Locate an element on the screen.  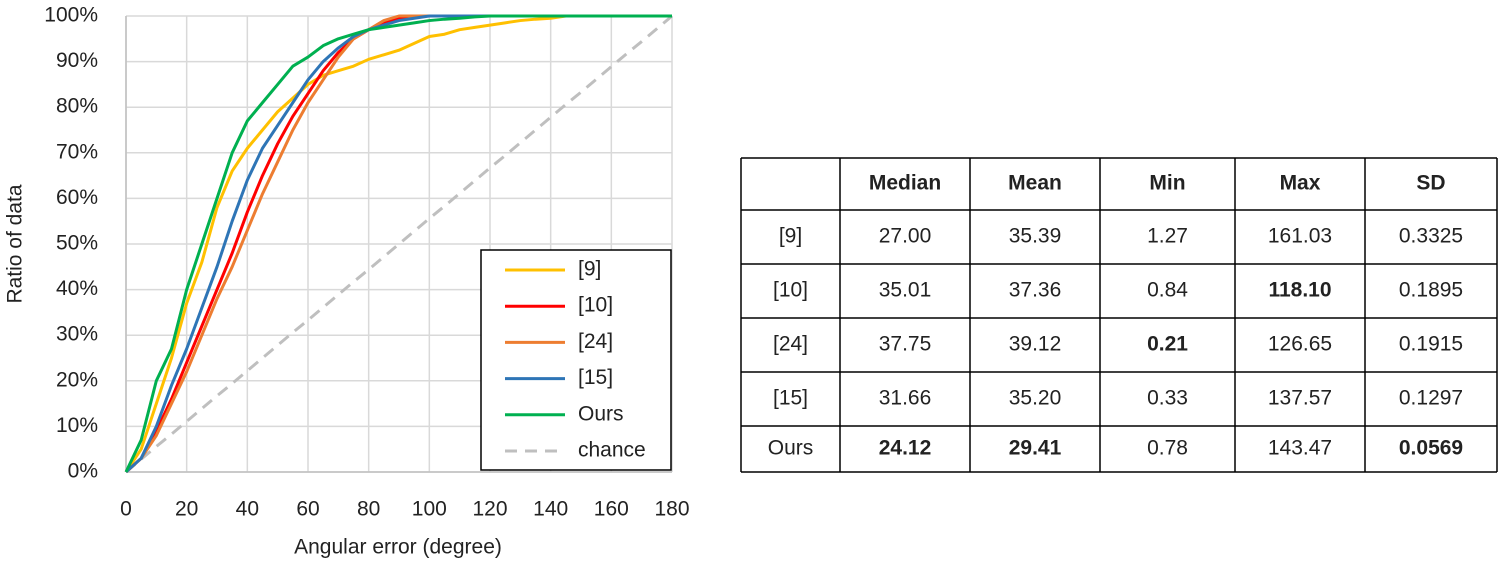
y-tick-label: 90% is located at coordinates (77, 60).